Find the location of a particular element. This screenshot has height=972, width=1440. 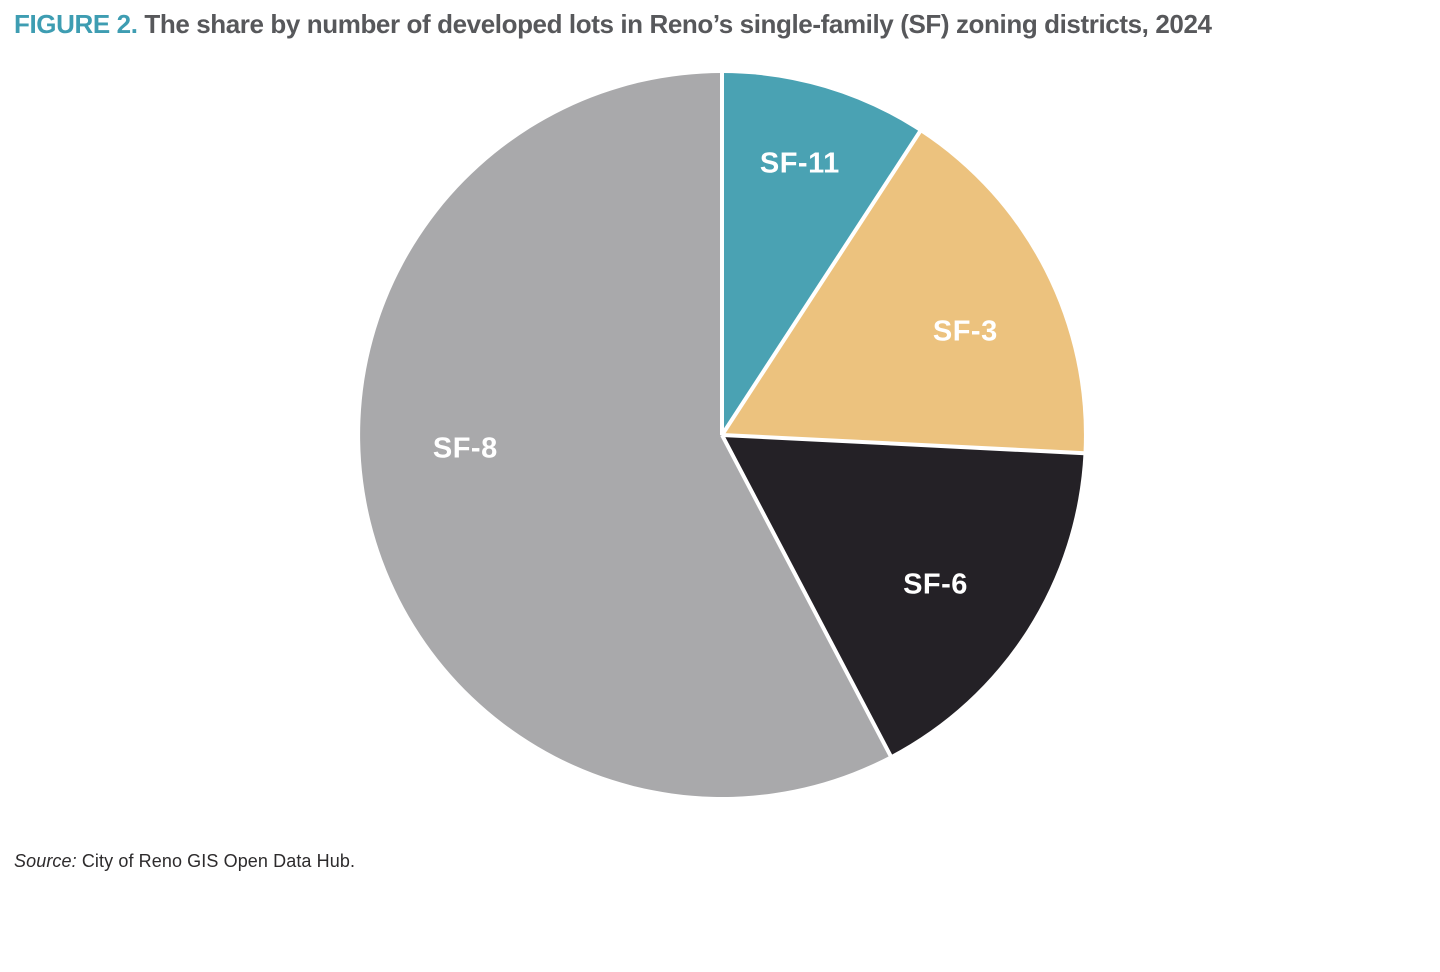

slice-label-sf-11: SF-11 is located at coordinates (800, 164).